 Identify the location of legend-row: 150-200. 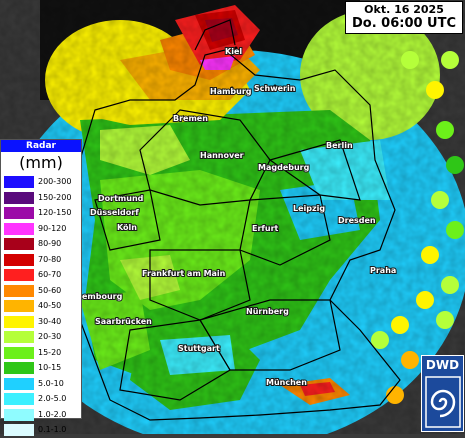
(41, 198).